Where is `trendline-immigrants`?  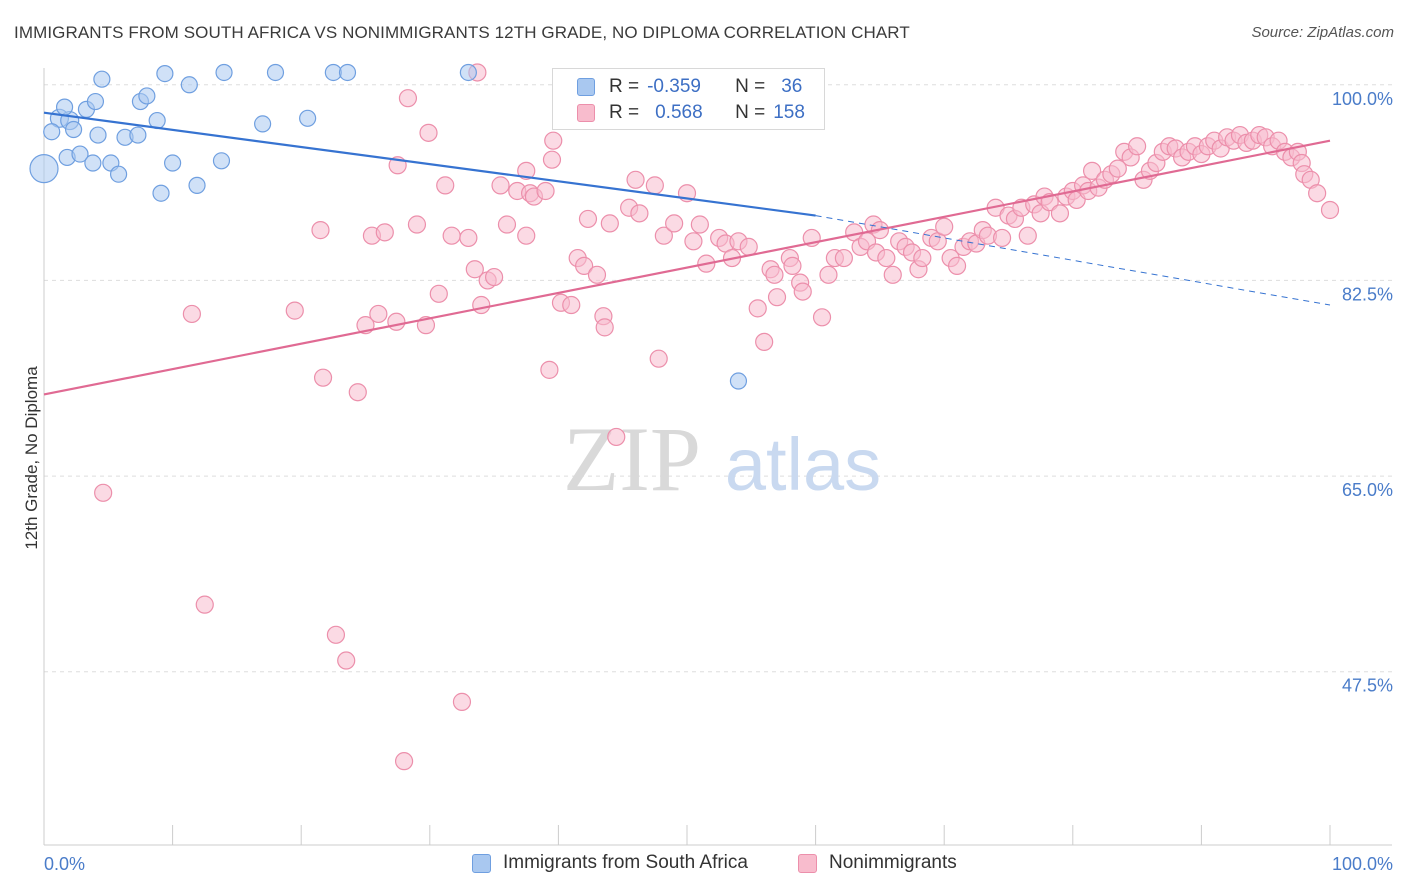 trendline-immigrants is located at coordinates (429, 164).